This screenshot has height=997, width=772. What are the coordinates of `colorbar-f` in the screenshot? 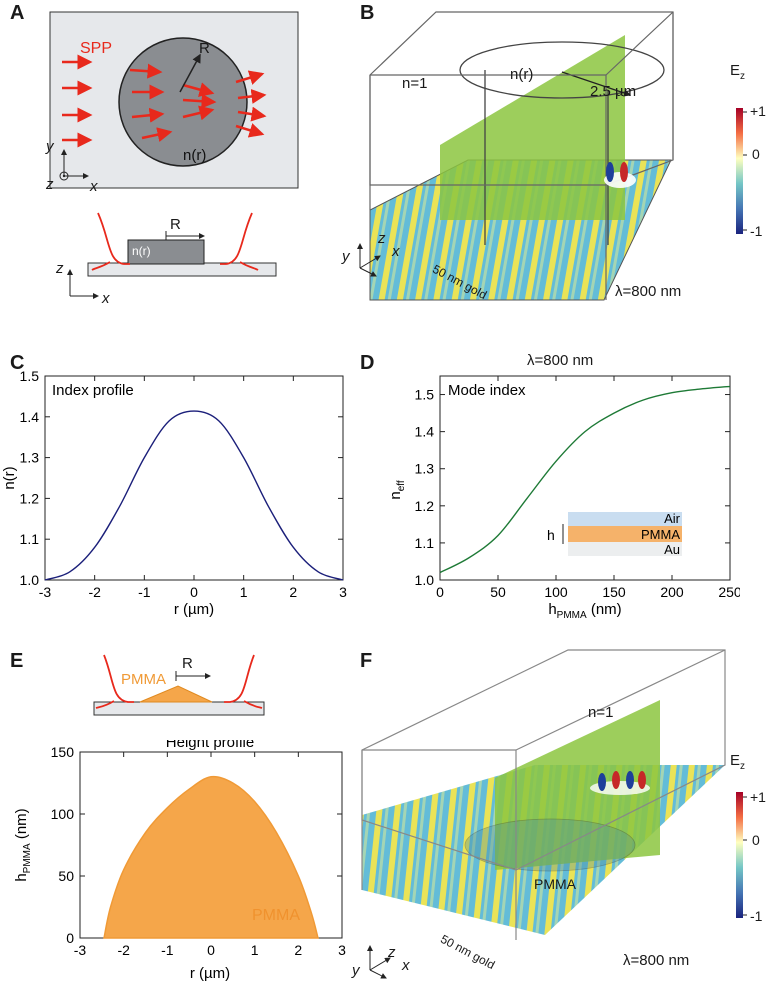 It's located at (739, 855).